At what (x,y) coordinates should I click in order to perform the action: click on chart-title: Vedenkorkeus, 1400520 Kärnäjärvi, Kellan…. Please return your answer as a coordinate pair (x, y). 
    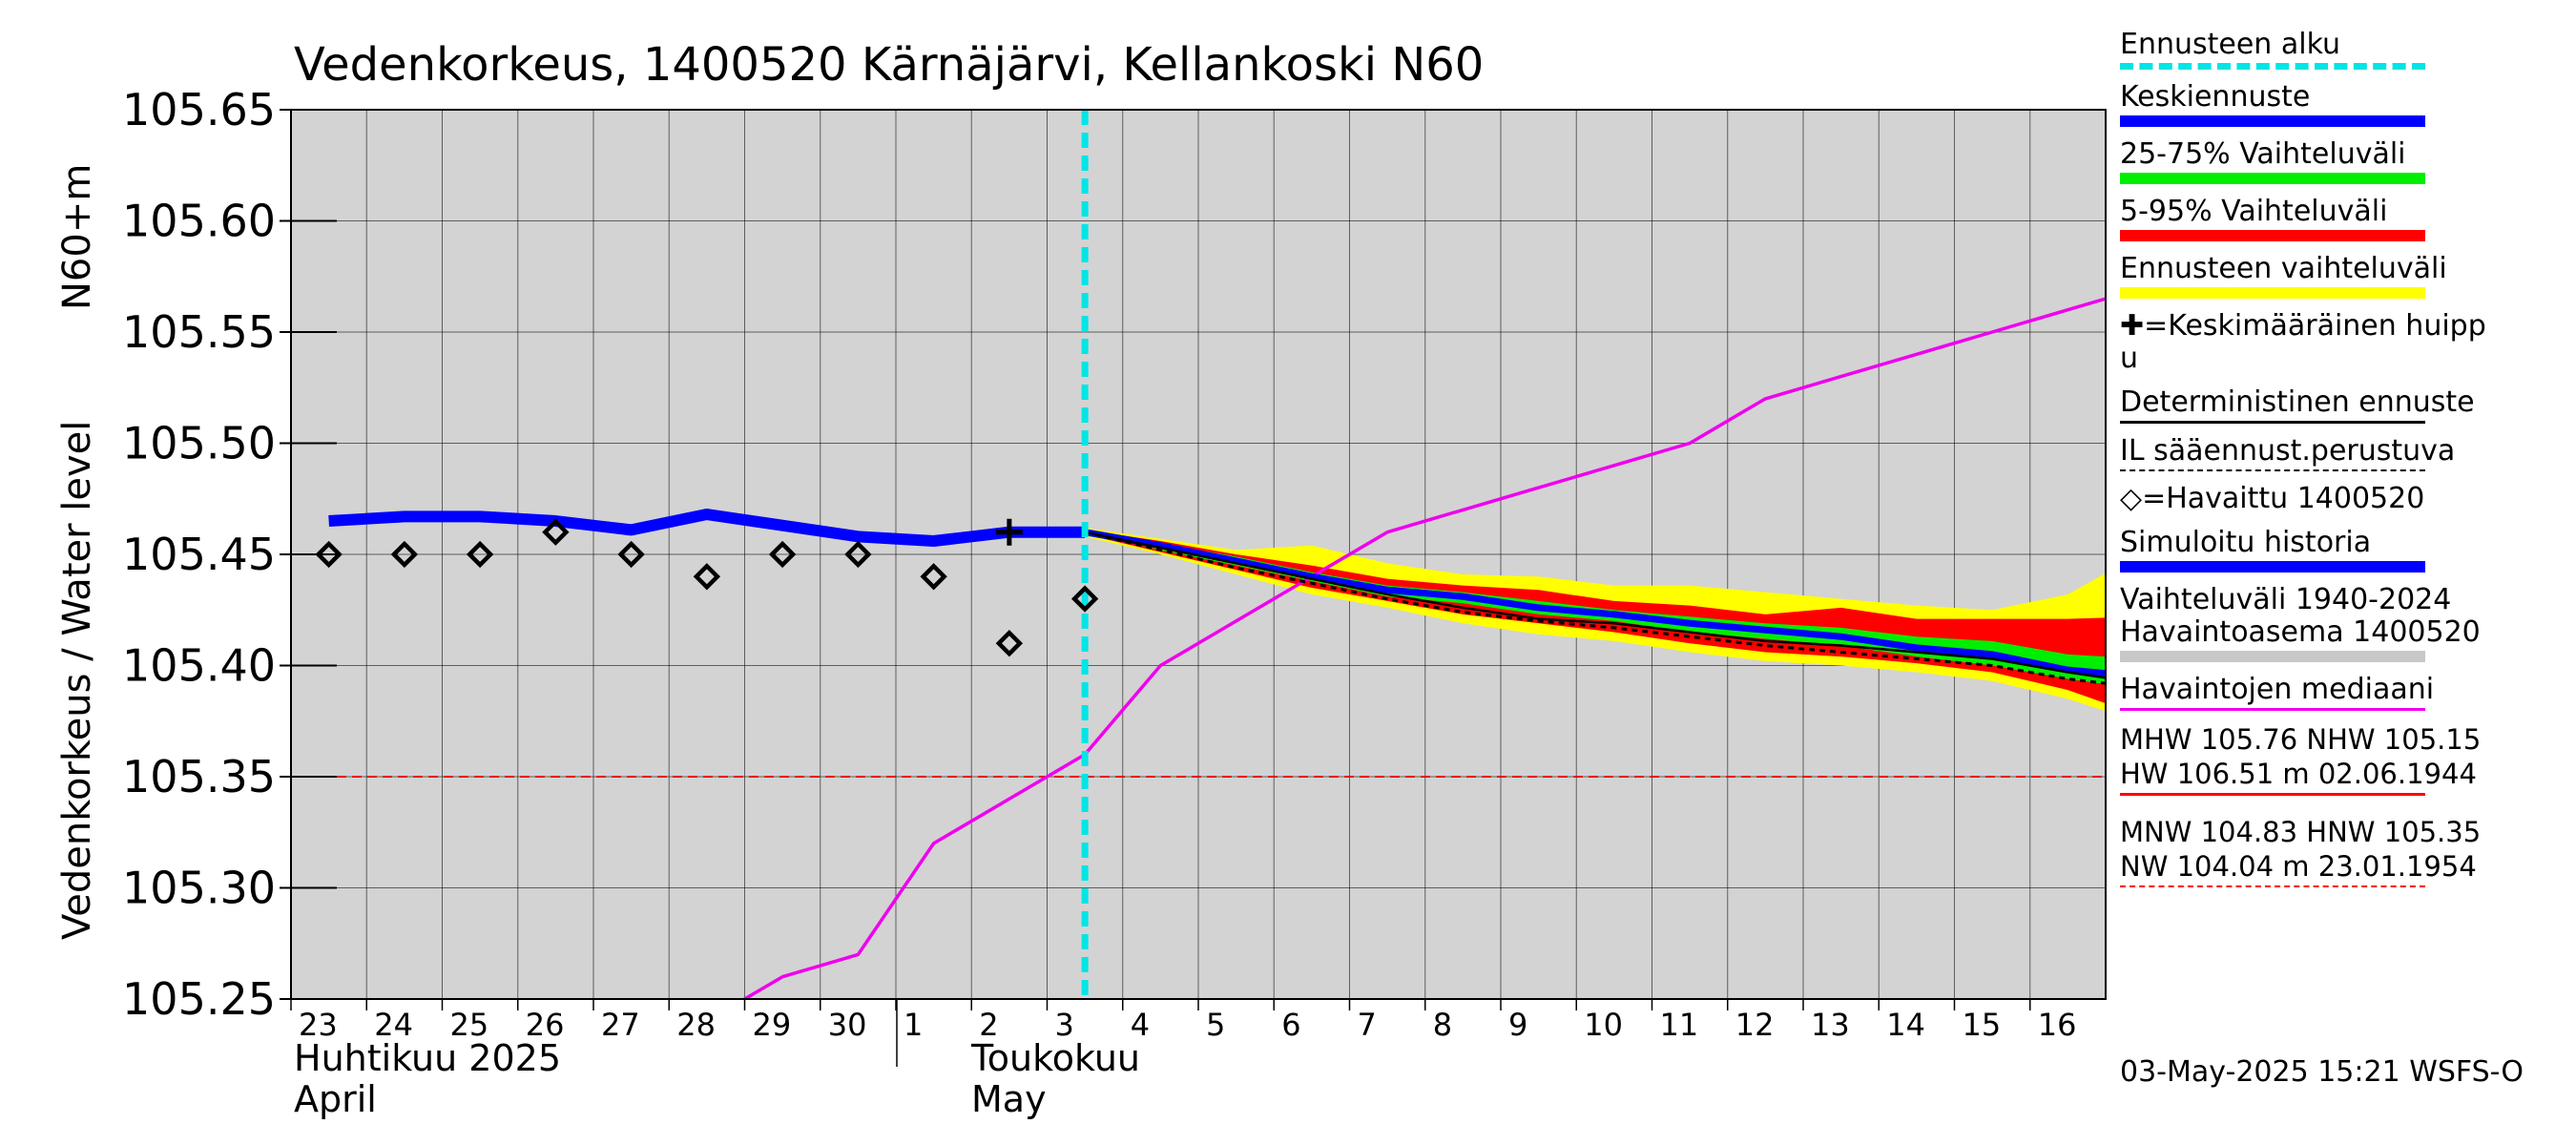
    Looking at the image, I should click on (889, 65).